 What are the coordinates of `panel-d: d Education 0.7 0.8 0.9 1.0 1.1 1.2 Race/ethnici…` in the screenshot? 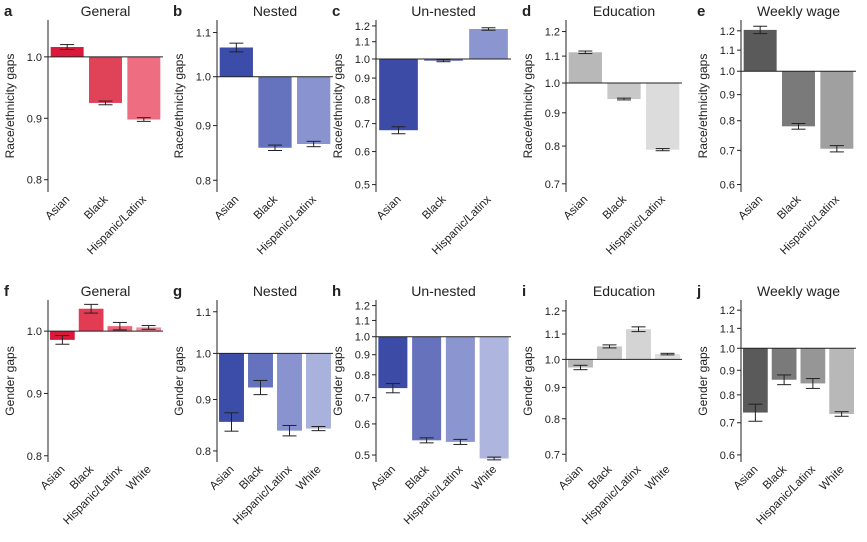 It's located at (601, 130).